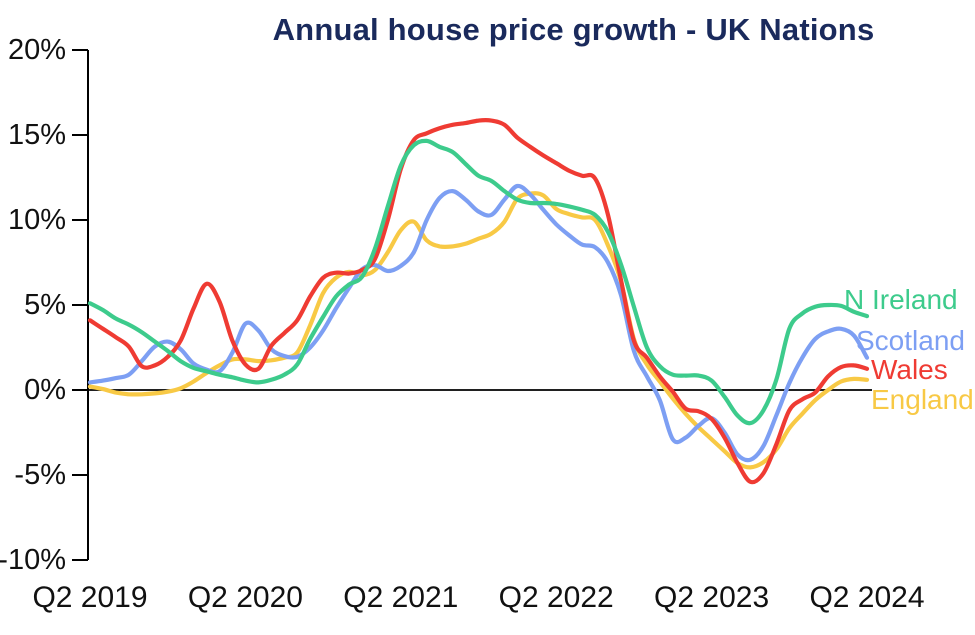 This screenshot has height=635, width=975. Describe the element at coordinates (901, 299) in the screenshot. I see `legend-label-n-ireland: N Ireland` at that location.